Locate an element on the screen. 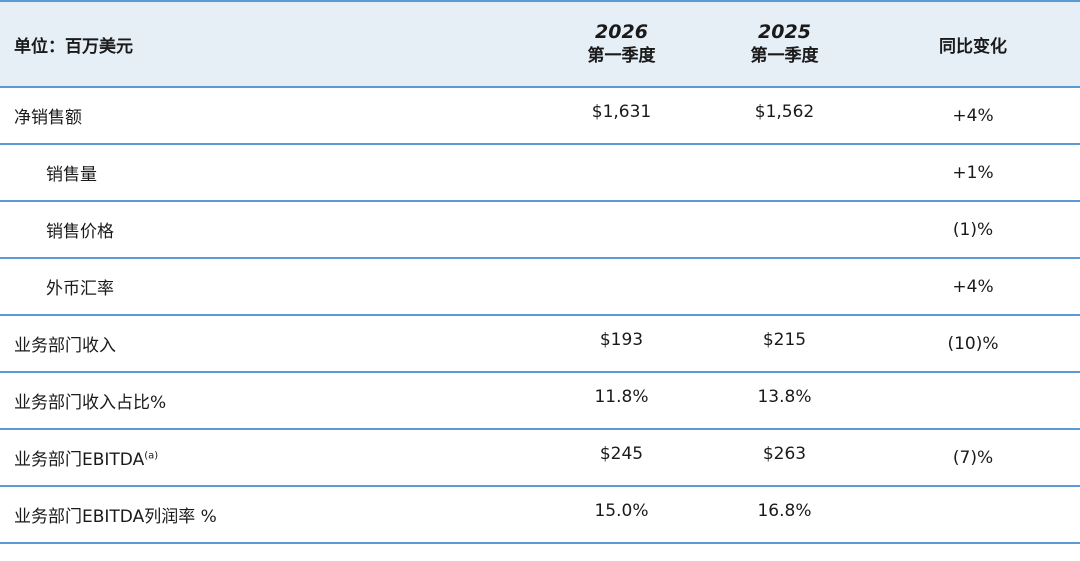  cell-2025: $215 is located at coordinates (784, 340).